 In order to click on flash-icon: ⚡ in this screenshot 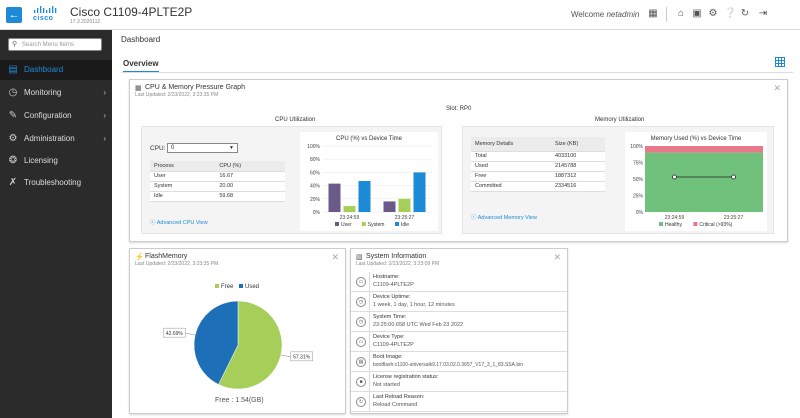, I will do `click(139, 257)`.